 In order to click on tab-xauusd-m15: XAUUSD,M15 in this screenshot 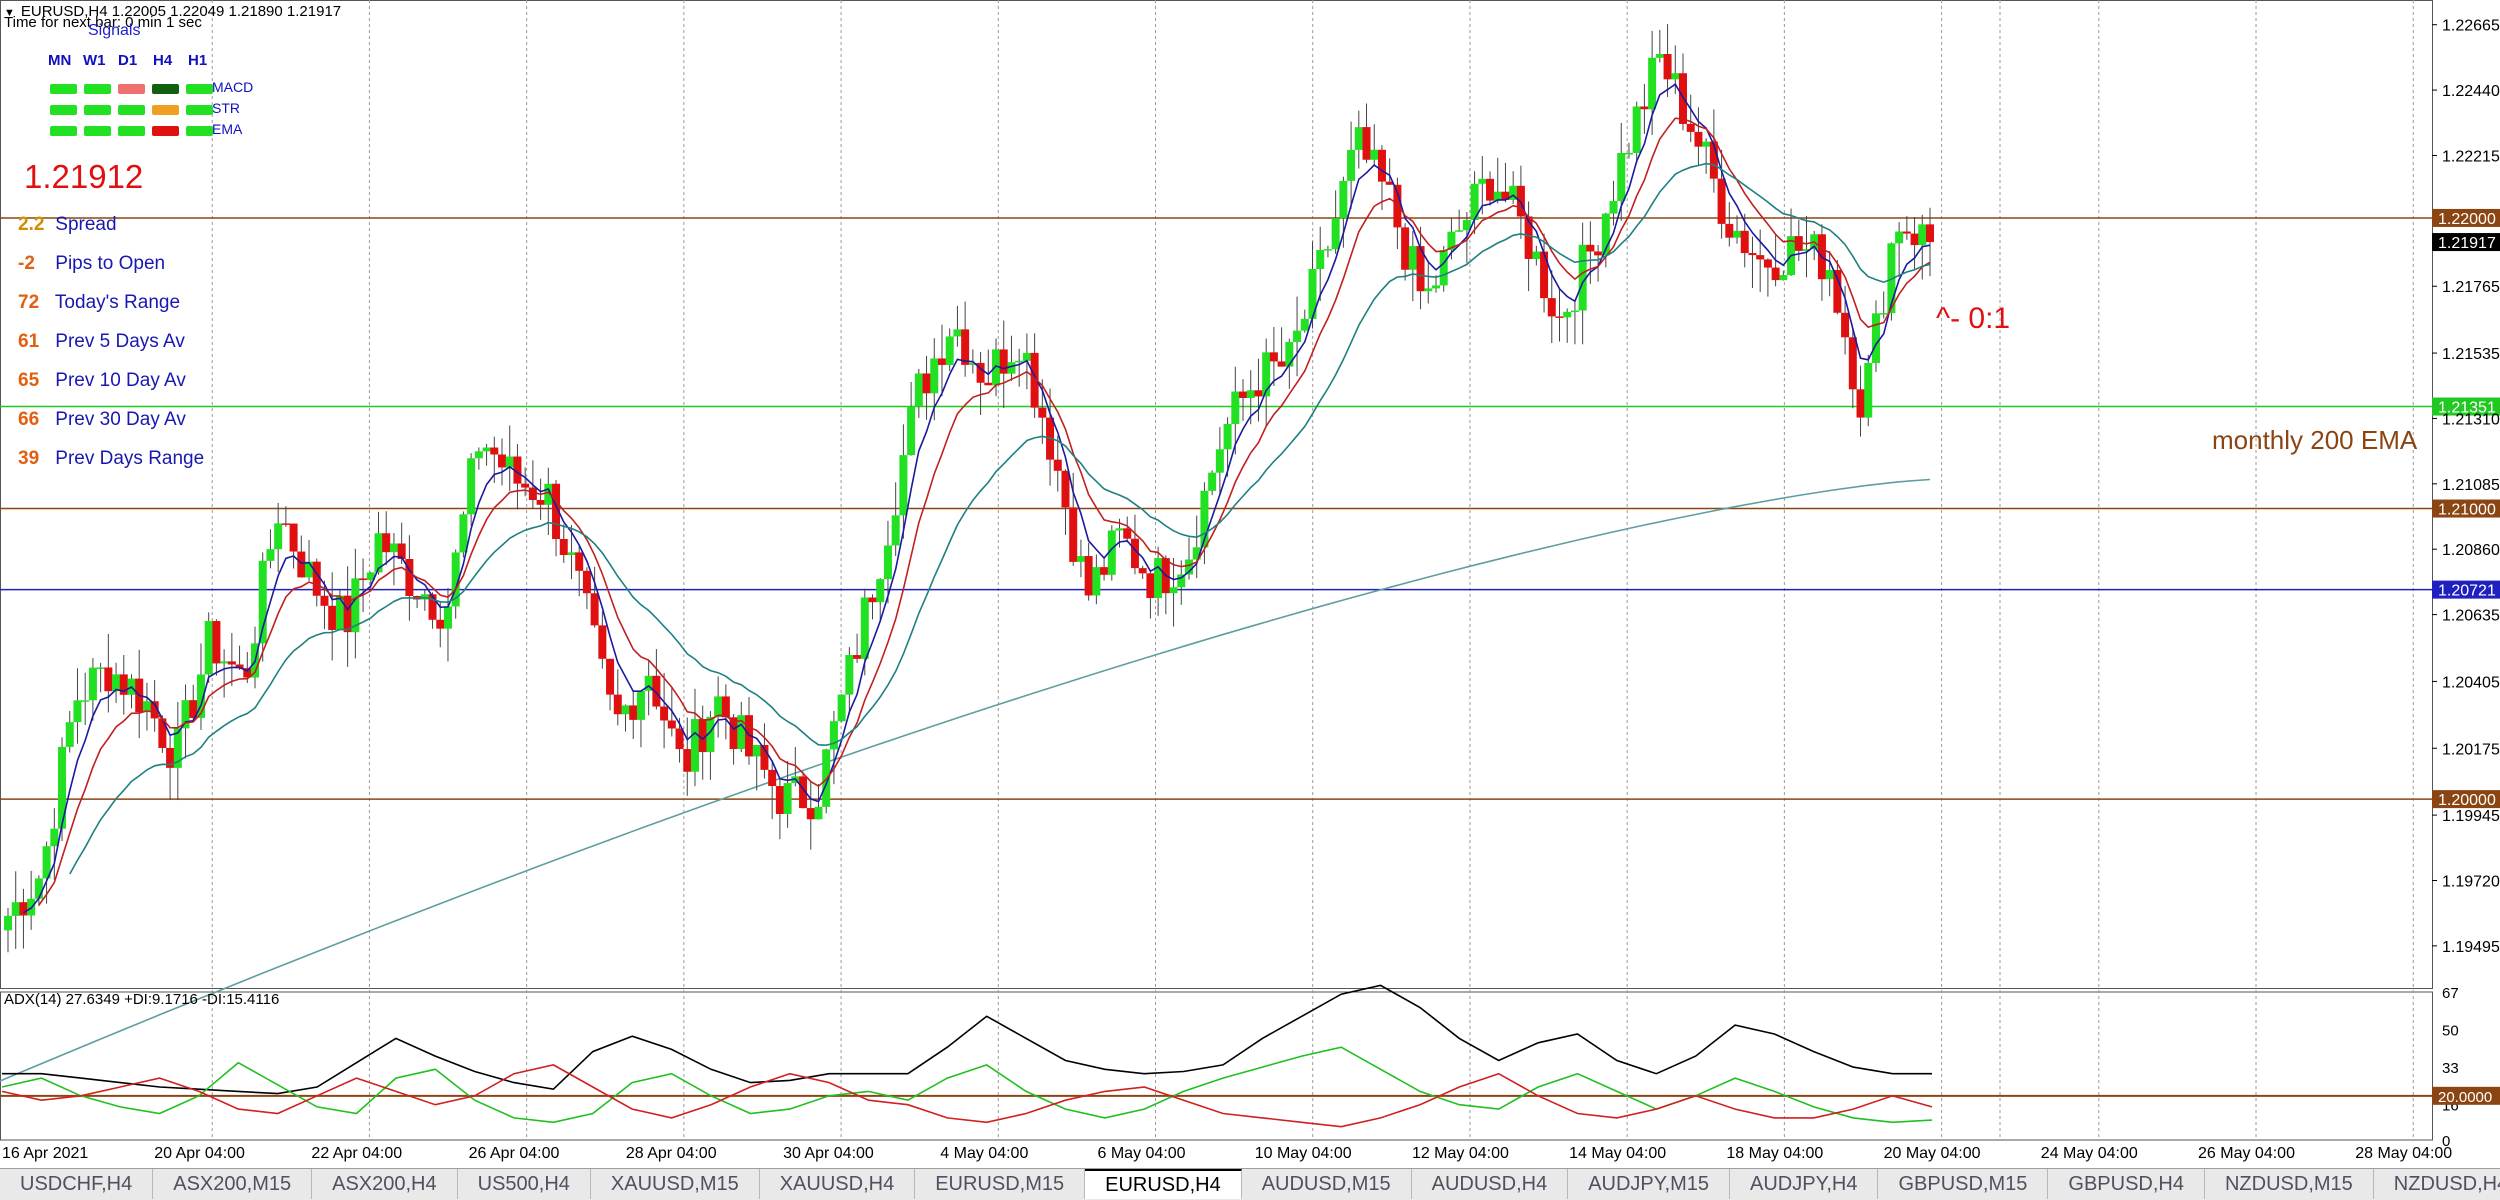, I will do `click(675, 1184)`.